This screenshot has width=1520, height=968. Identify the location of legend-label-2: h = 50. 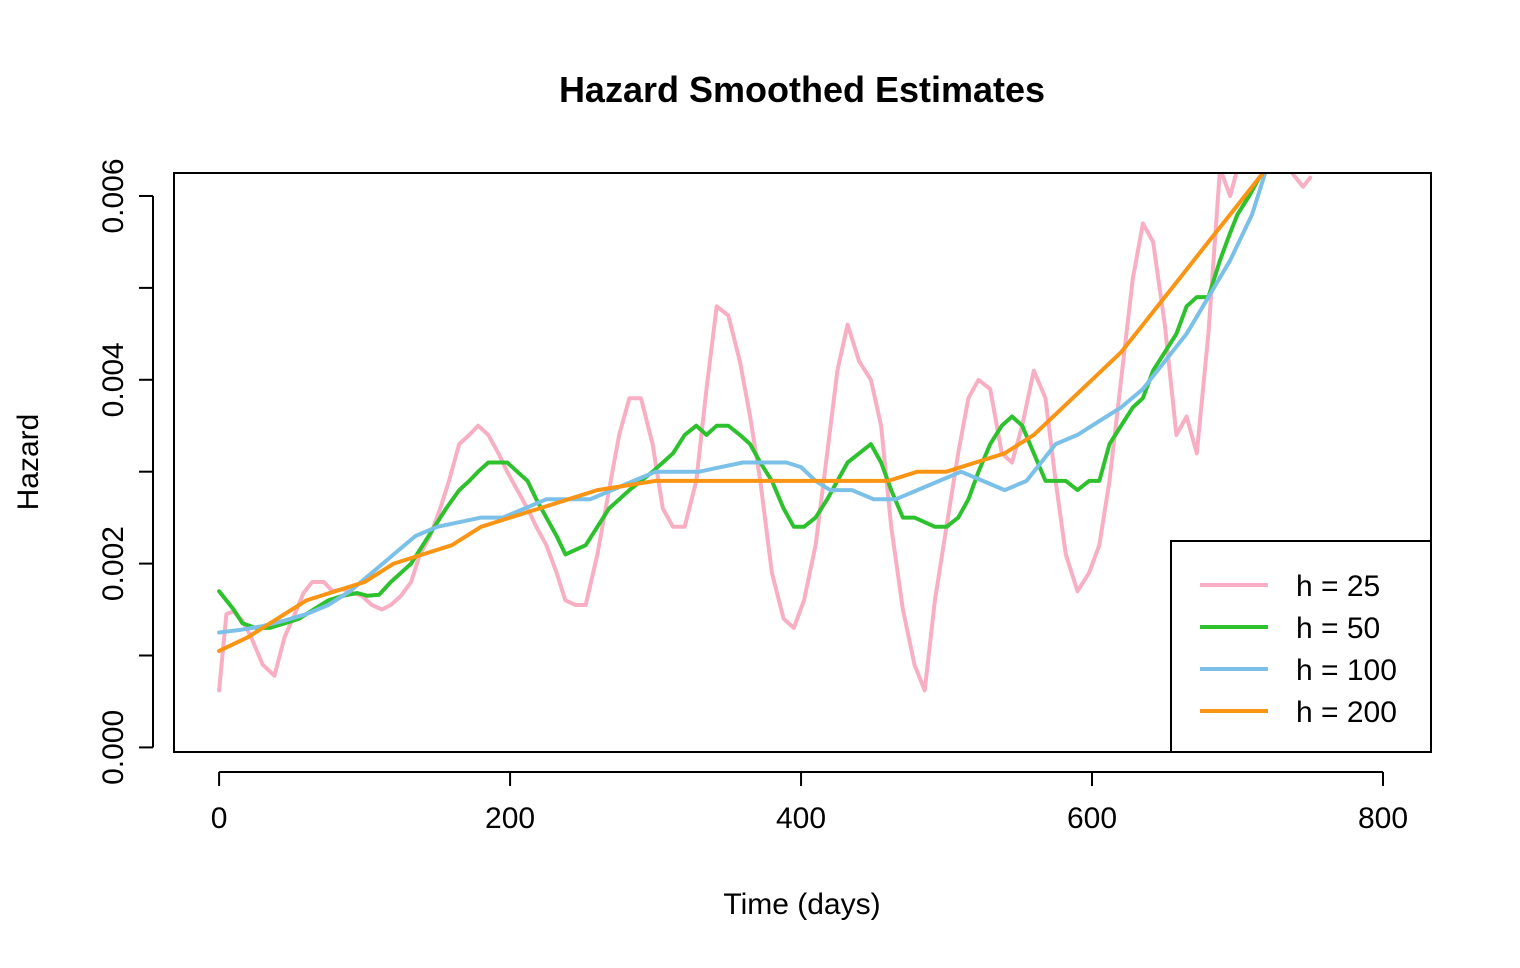
(1338, 628).